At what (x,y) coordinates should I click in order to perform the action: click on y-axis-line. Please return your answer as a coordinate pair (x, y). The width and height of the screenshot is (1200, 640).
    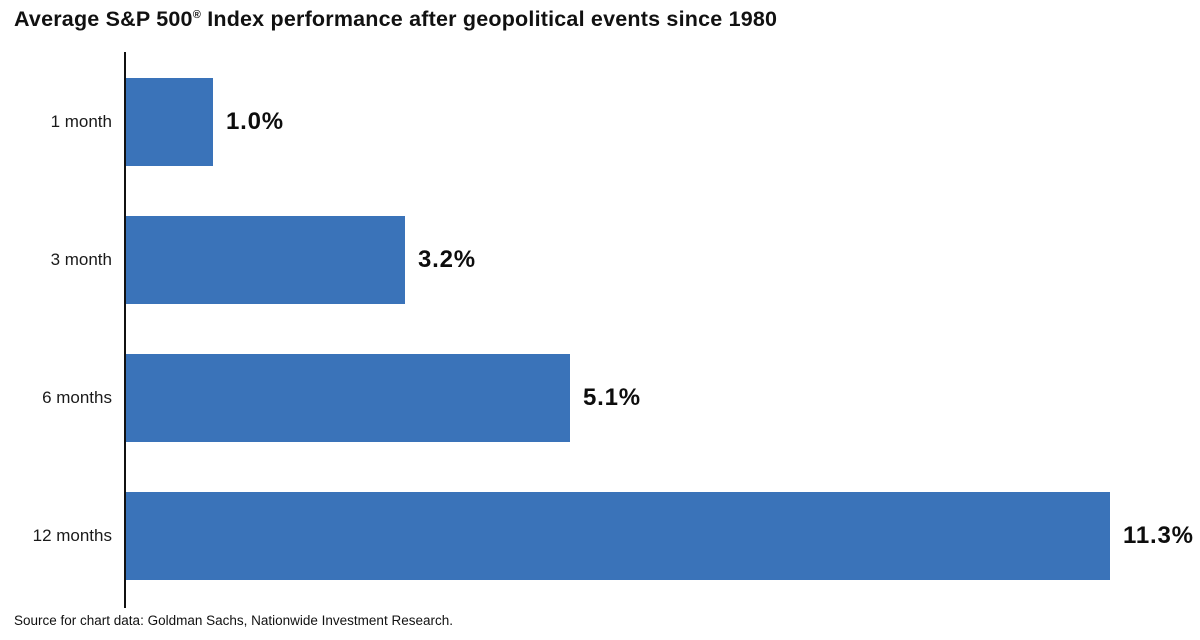
    Looking at the image, I should click on (125, 330).